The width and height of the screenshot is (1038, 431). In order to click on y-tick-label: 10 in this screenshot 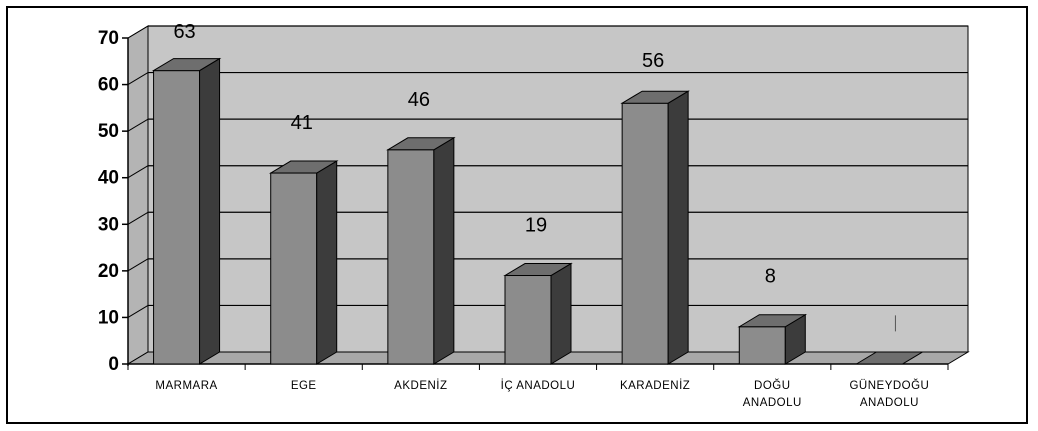, I will do `click(108, 317)`.